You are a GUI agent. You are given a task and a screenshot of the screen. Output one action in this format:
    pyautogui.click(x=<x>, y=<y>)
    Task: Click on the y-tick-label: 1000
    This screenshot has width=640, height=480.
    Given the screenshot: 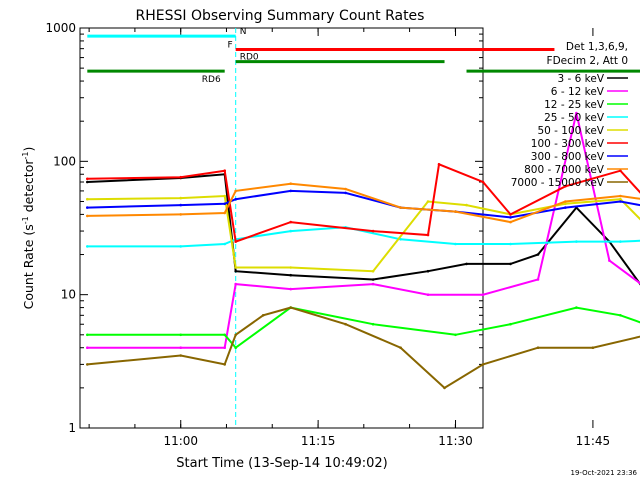 What is the action you would take?
    pyautogui.click(x=60, y=28)
    